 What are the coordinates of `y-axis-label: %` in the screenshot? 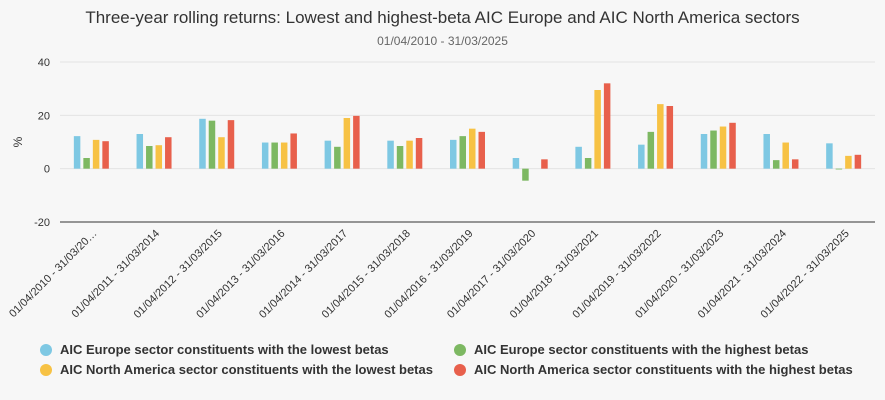 It's located at (18, 141).